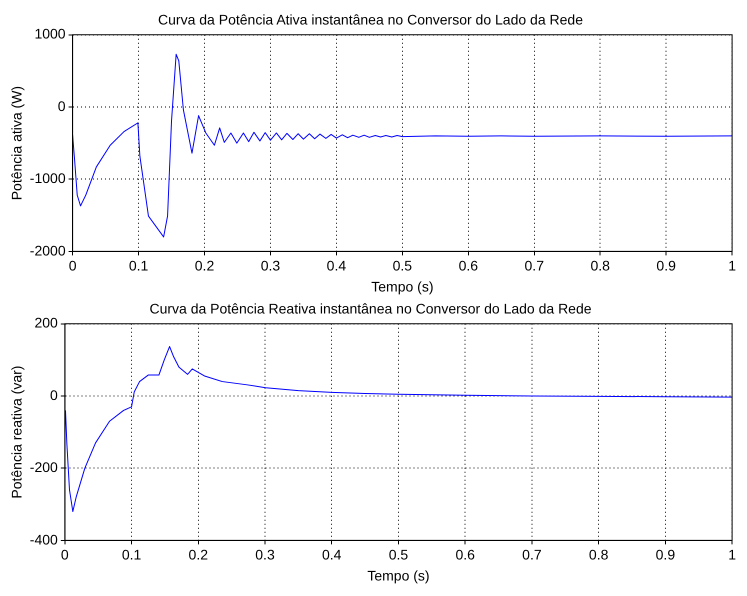 The image size is (747, 596). Describe the element at coordinates (16, 143) in the screenshot. I see `y-axis-title: Potência ativa (W)` at that location.